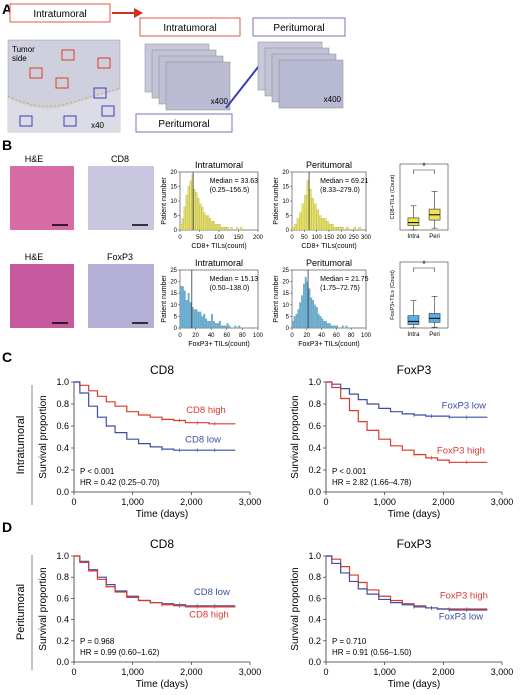  I want to click on x-axis-label: CD8+ TILs(count), so click(328, 246).